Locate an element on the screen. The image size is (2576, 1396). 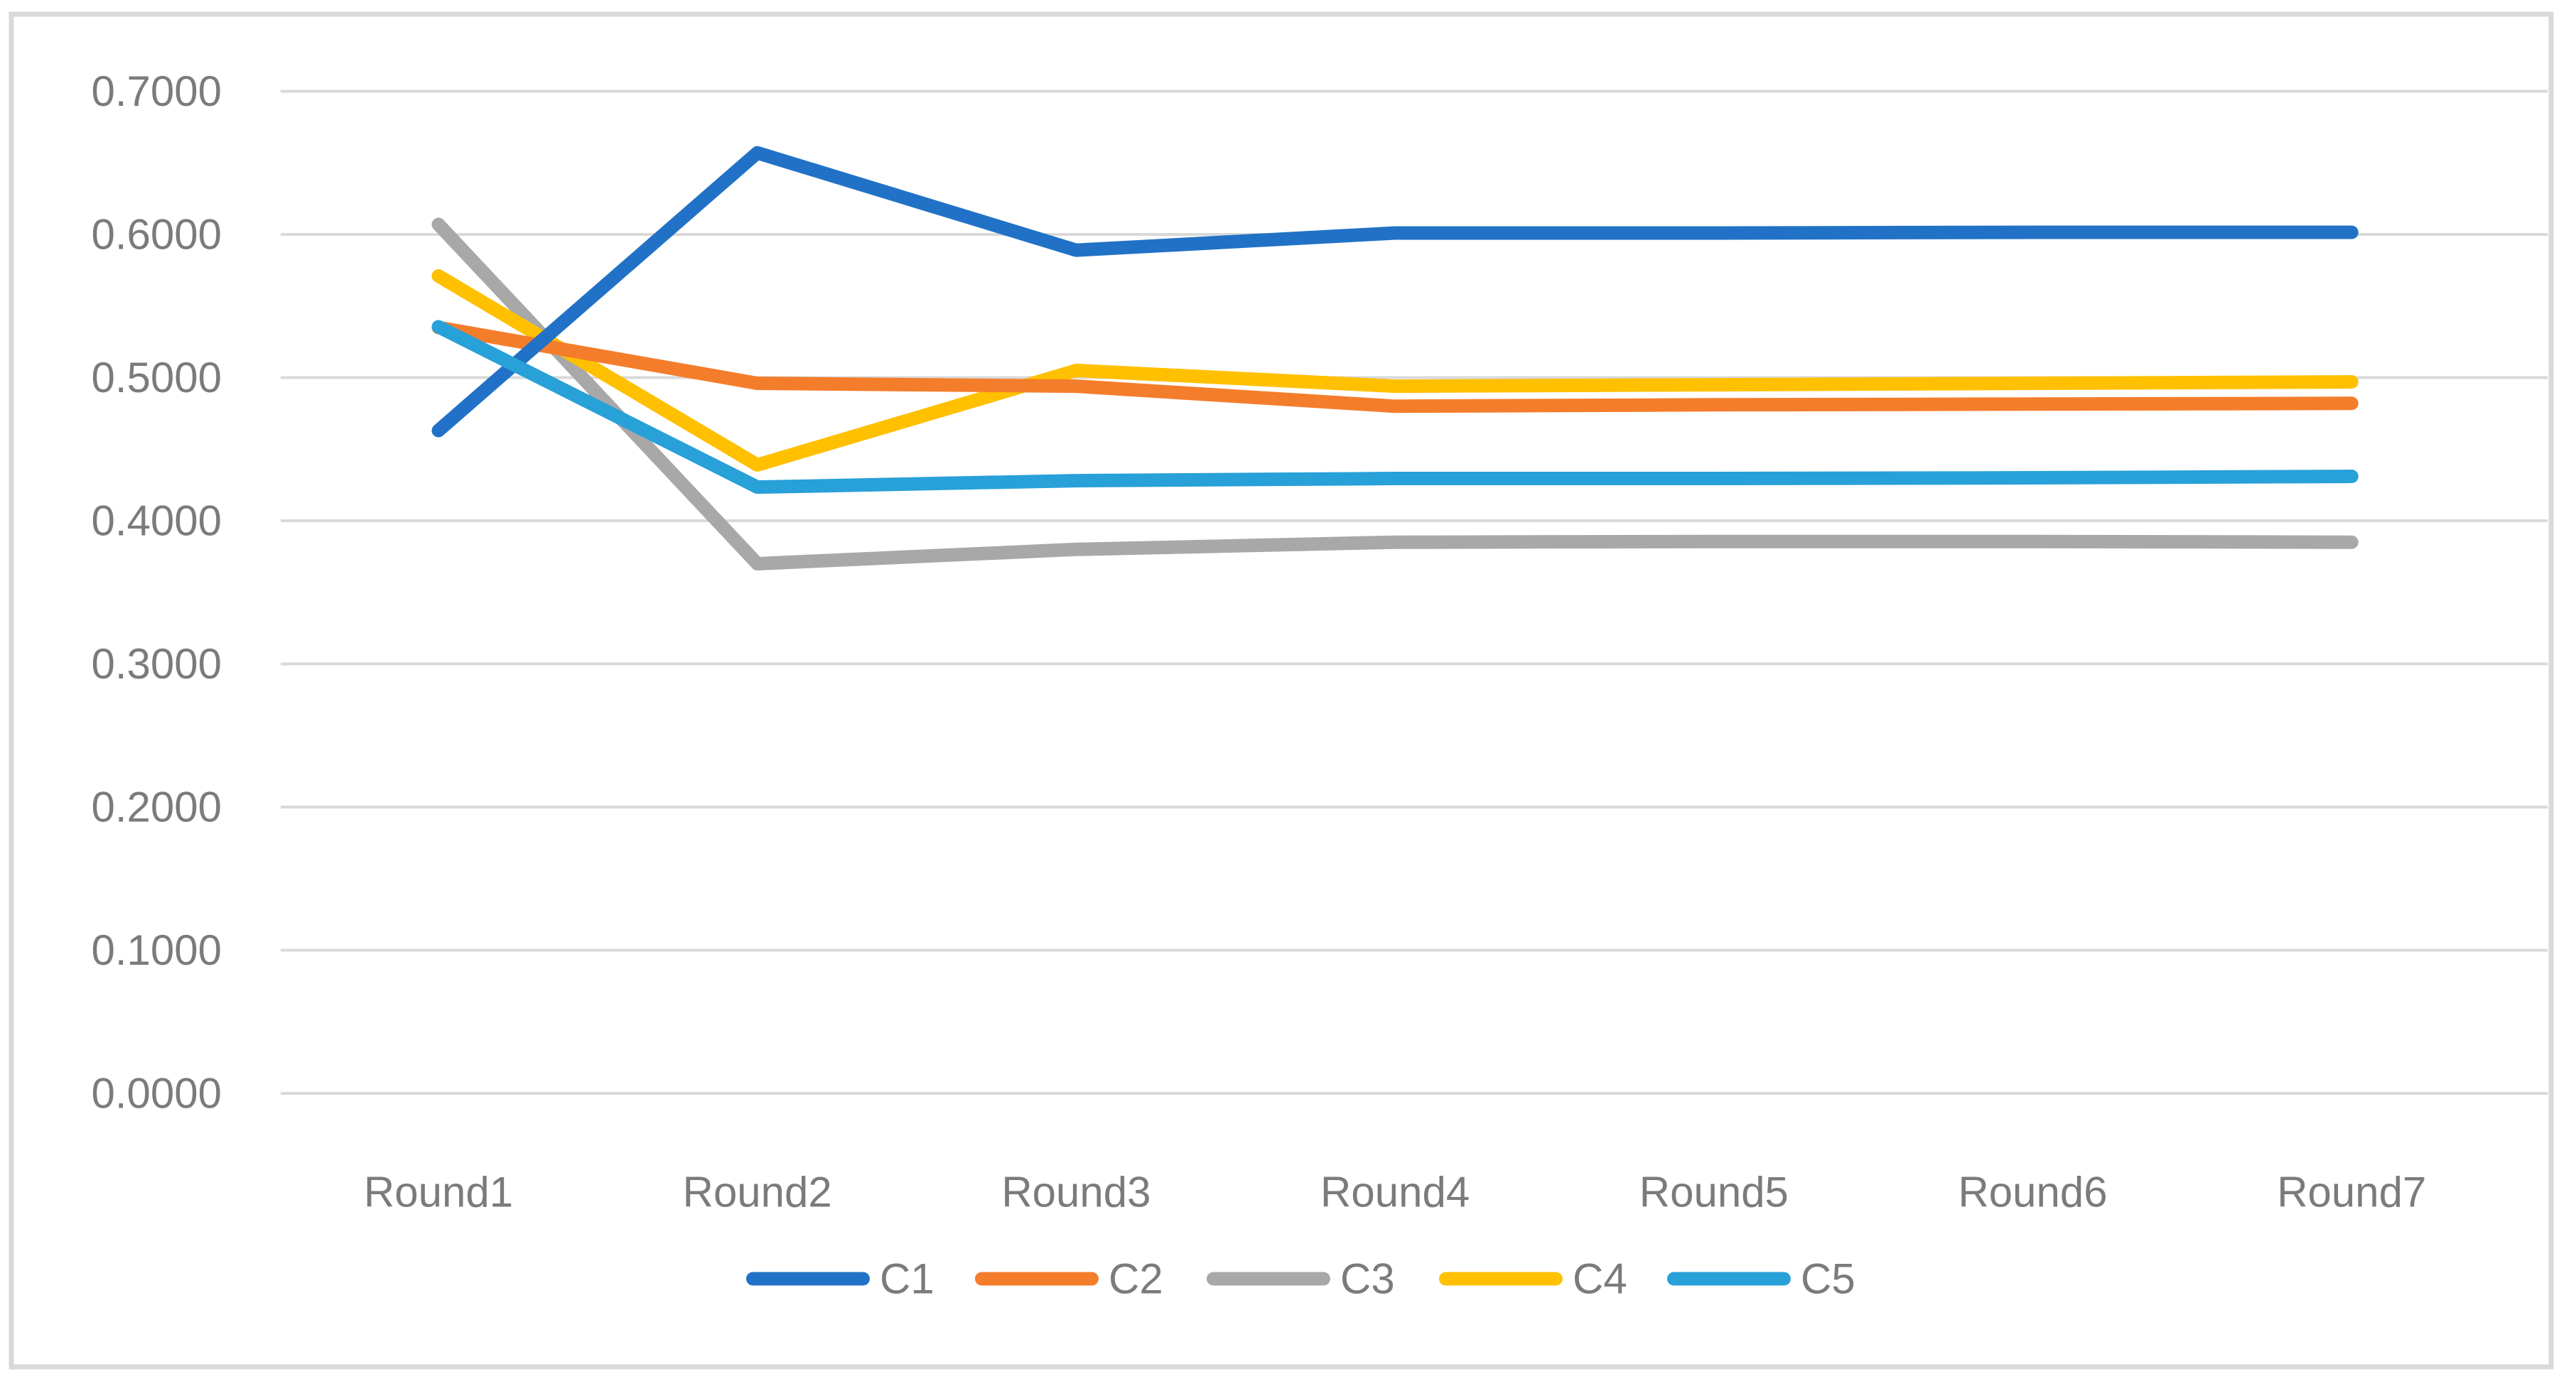
y-axis-tick-label: 0.7000 is located at coordinates (156, 91).